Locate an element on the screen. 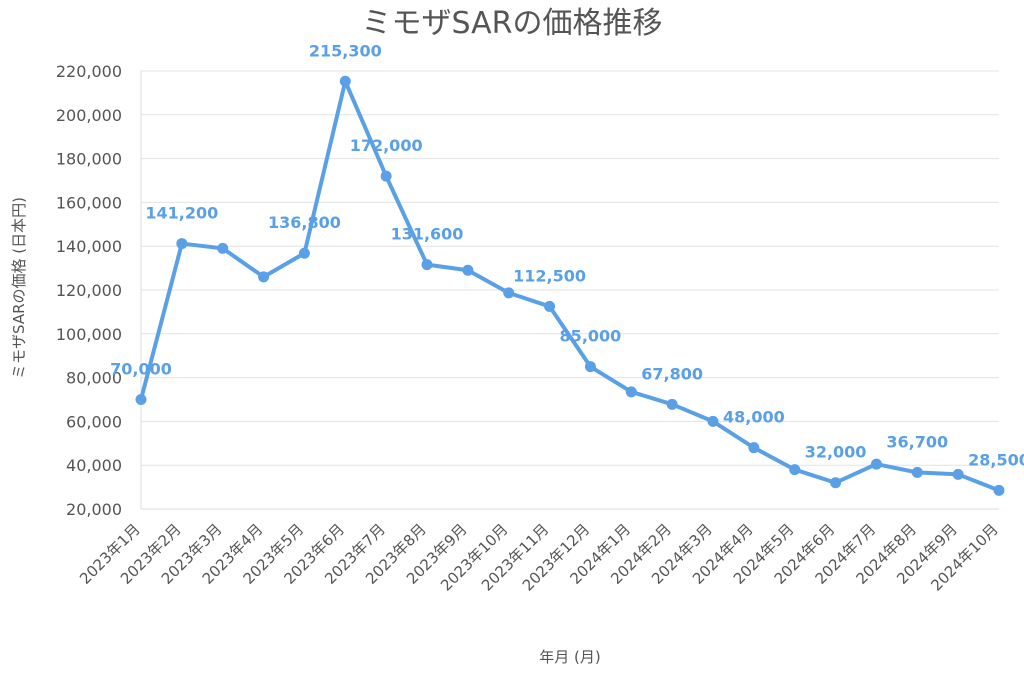 The height and width of the screenshot is (676, 1024). data-label: 112,500 is located at coordinates (549, 275).